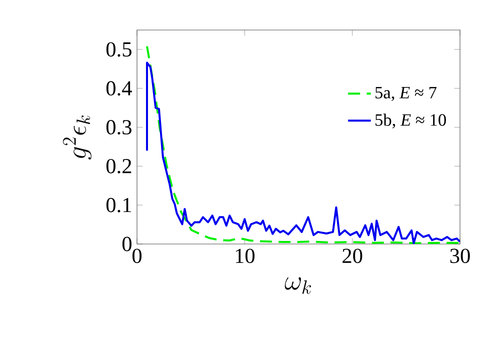  I want to click on y-tick-label: 0.2, so click(119, 166).